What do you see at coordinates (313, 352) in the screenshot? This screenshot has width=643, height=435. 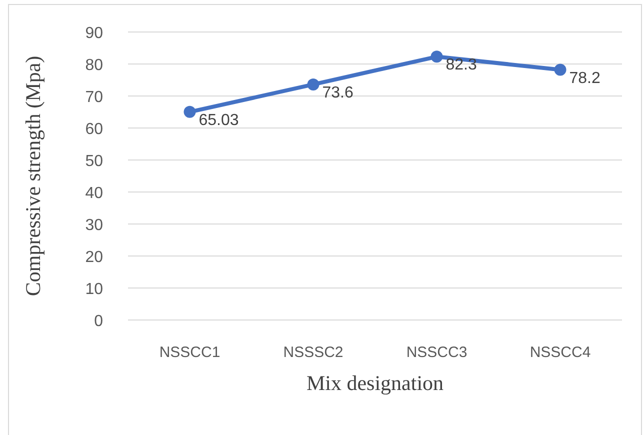 I see `x-tick-label: NSSSC2` at bounding box center [313, 352].